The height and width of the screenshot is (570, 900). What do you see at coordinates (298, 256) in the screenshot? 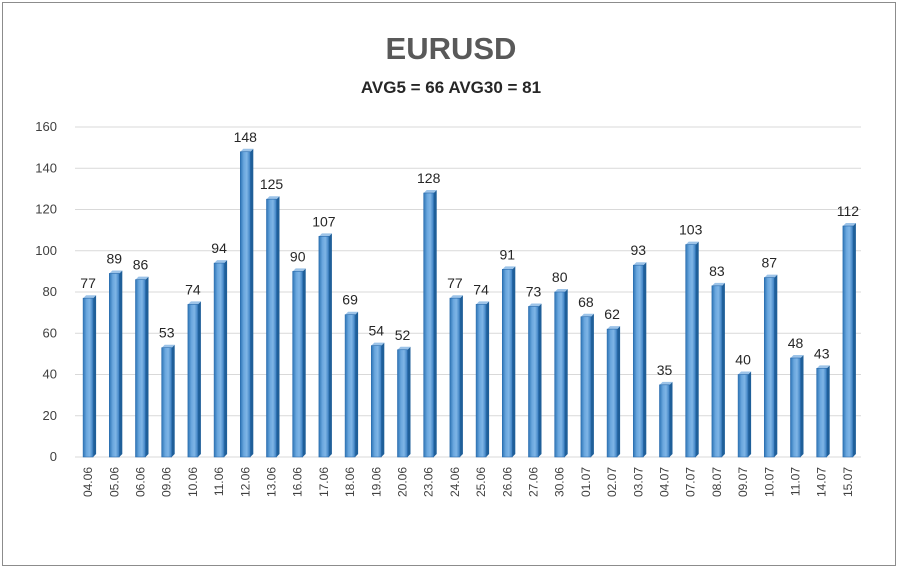
I see `data-label: 90` at bounding box center [298, 256].